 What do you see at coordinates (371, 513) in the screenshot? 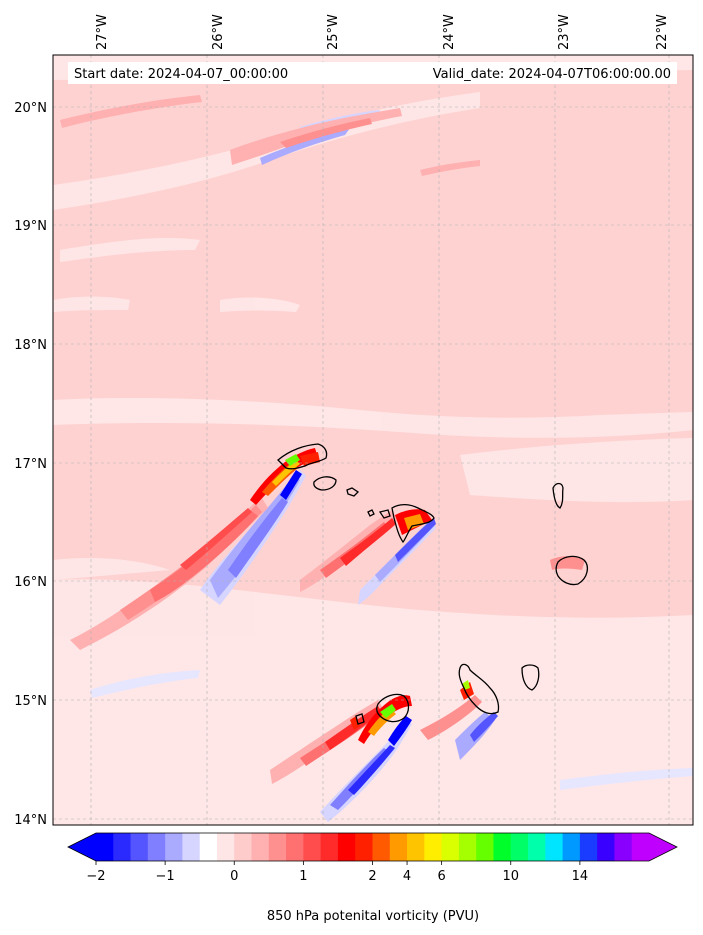
I see `branco-islet` at bounding box center [371, 513].